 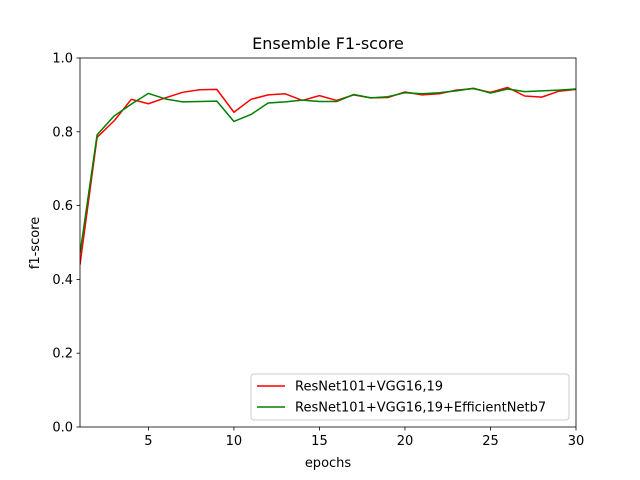 I want to click on x-axis-label: epochs, so click(x=328, y=463).